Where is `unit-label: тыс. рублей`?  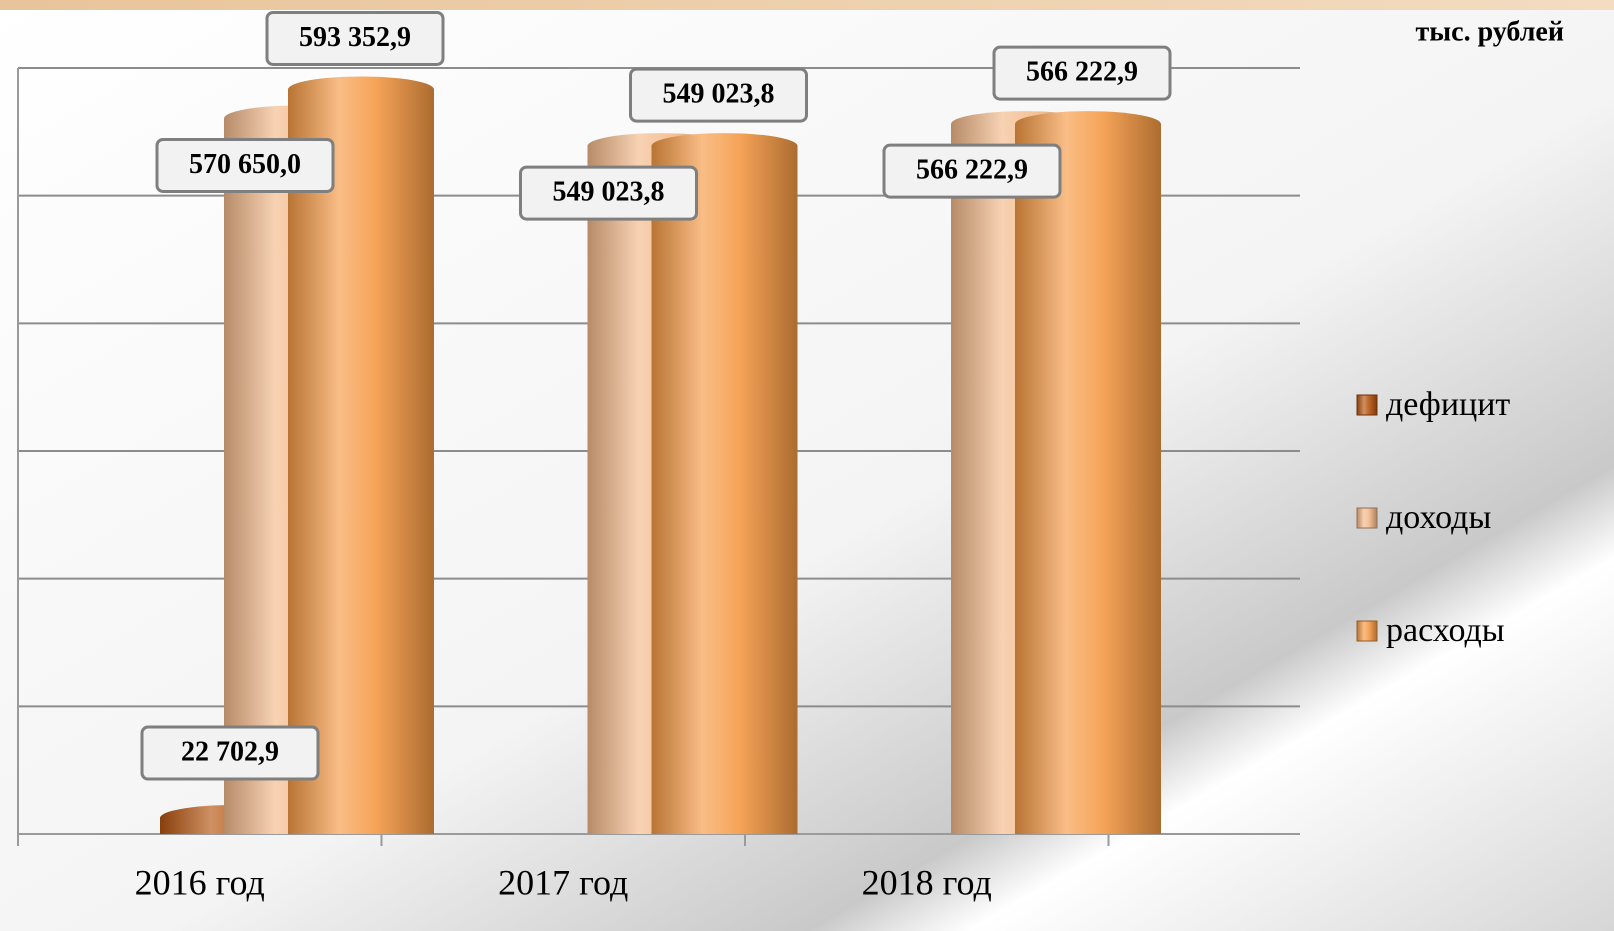
unit-label: тыс. рублей is located at coordinates (1490, 31).